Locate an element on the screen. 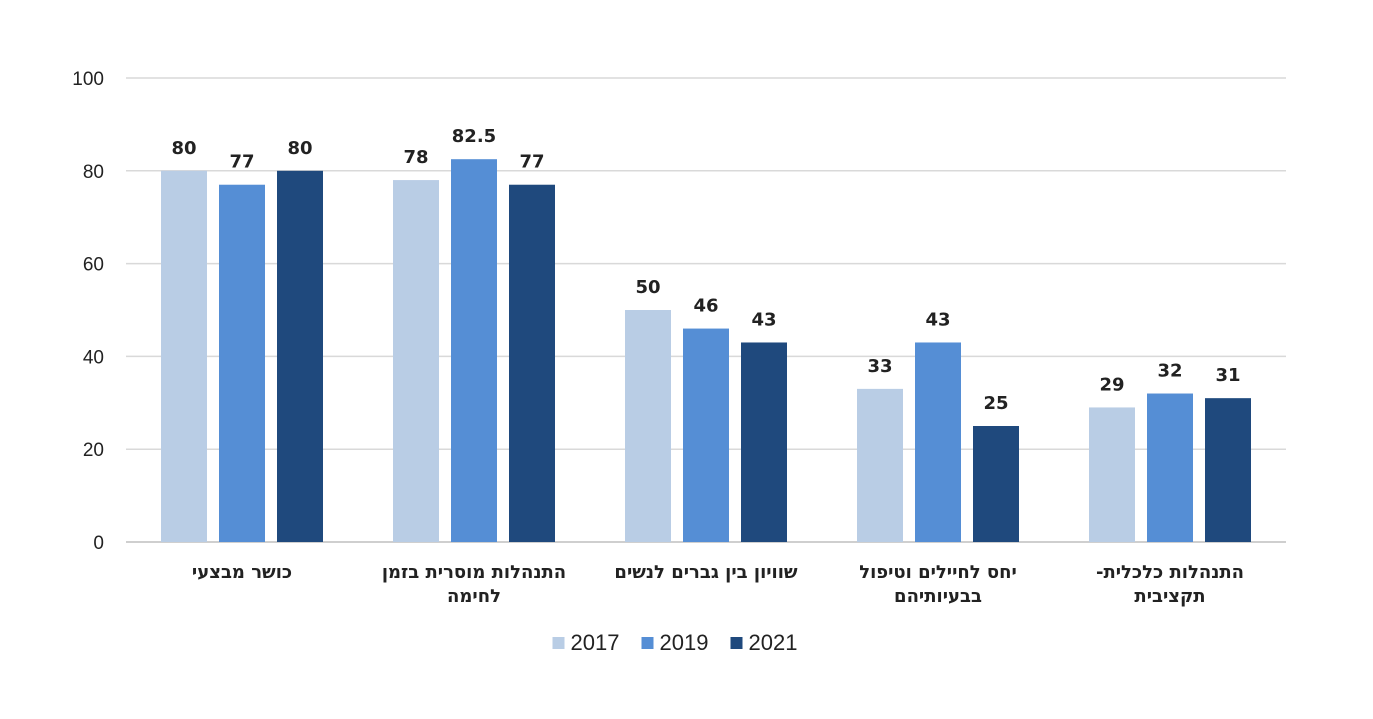  category-label: לחימה is located at coordinates (474, 596).